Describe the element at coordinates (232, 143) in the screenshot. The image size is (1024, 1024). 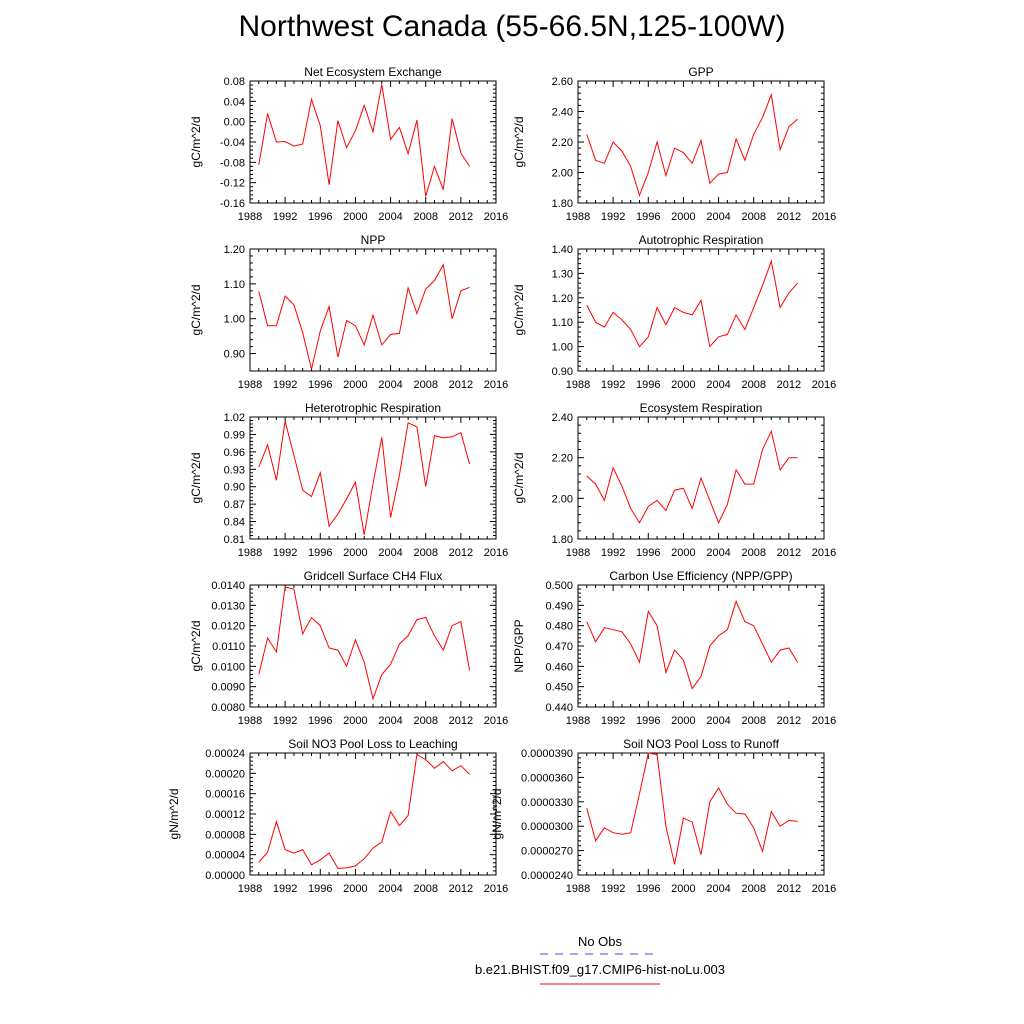
I see `y-tick-label: -0.04` at that location.